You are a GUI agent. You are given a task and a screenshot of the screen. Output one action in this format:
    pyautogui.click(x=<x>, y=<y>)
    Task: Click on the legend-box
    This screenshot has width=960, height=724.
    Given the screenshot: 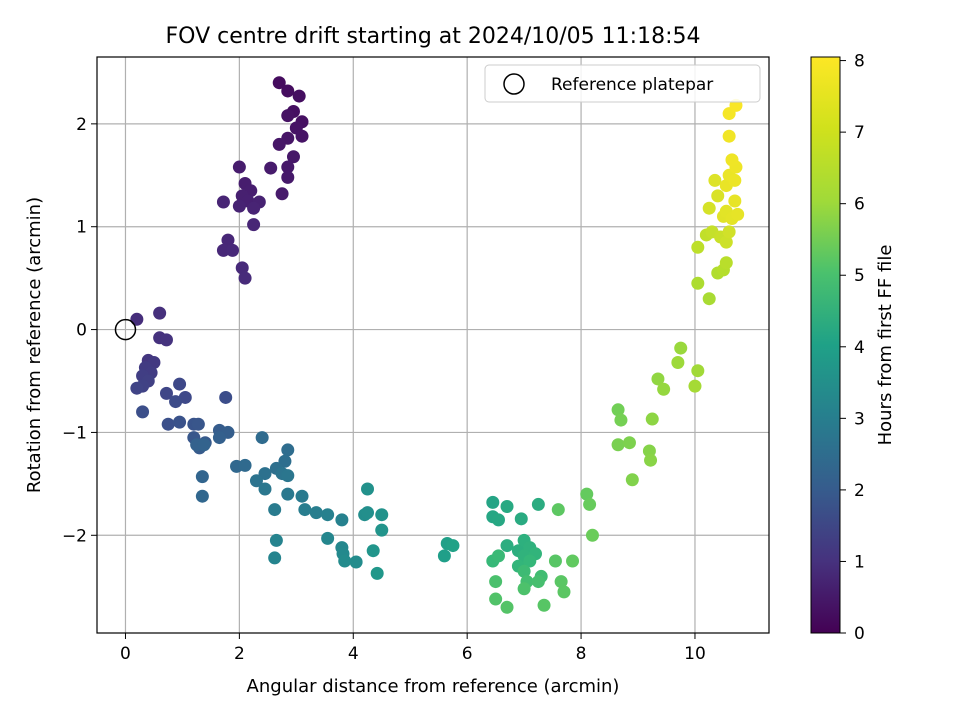 What is the action you would take?
    pyautogui.click(x=622, y=83)
    